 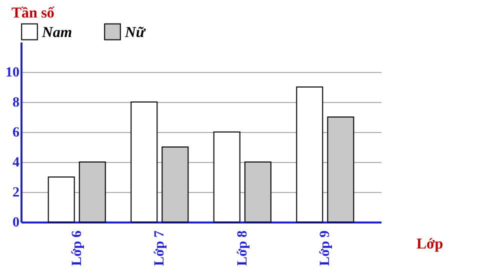 I want to click on legend-label: Nữ, so click(x=135, y=32).